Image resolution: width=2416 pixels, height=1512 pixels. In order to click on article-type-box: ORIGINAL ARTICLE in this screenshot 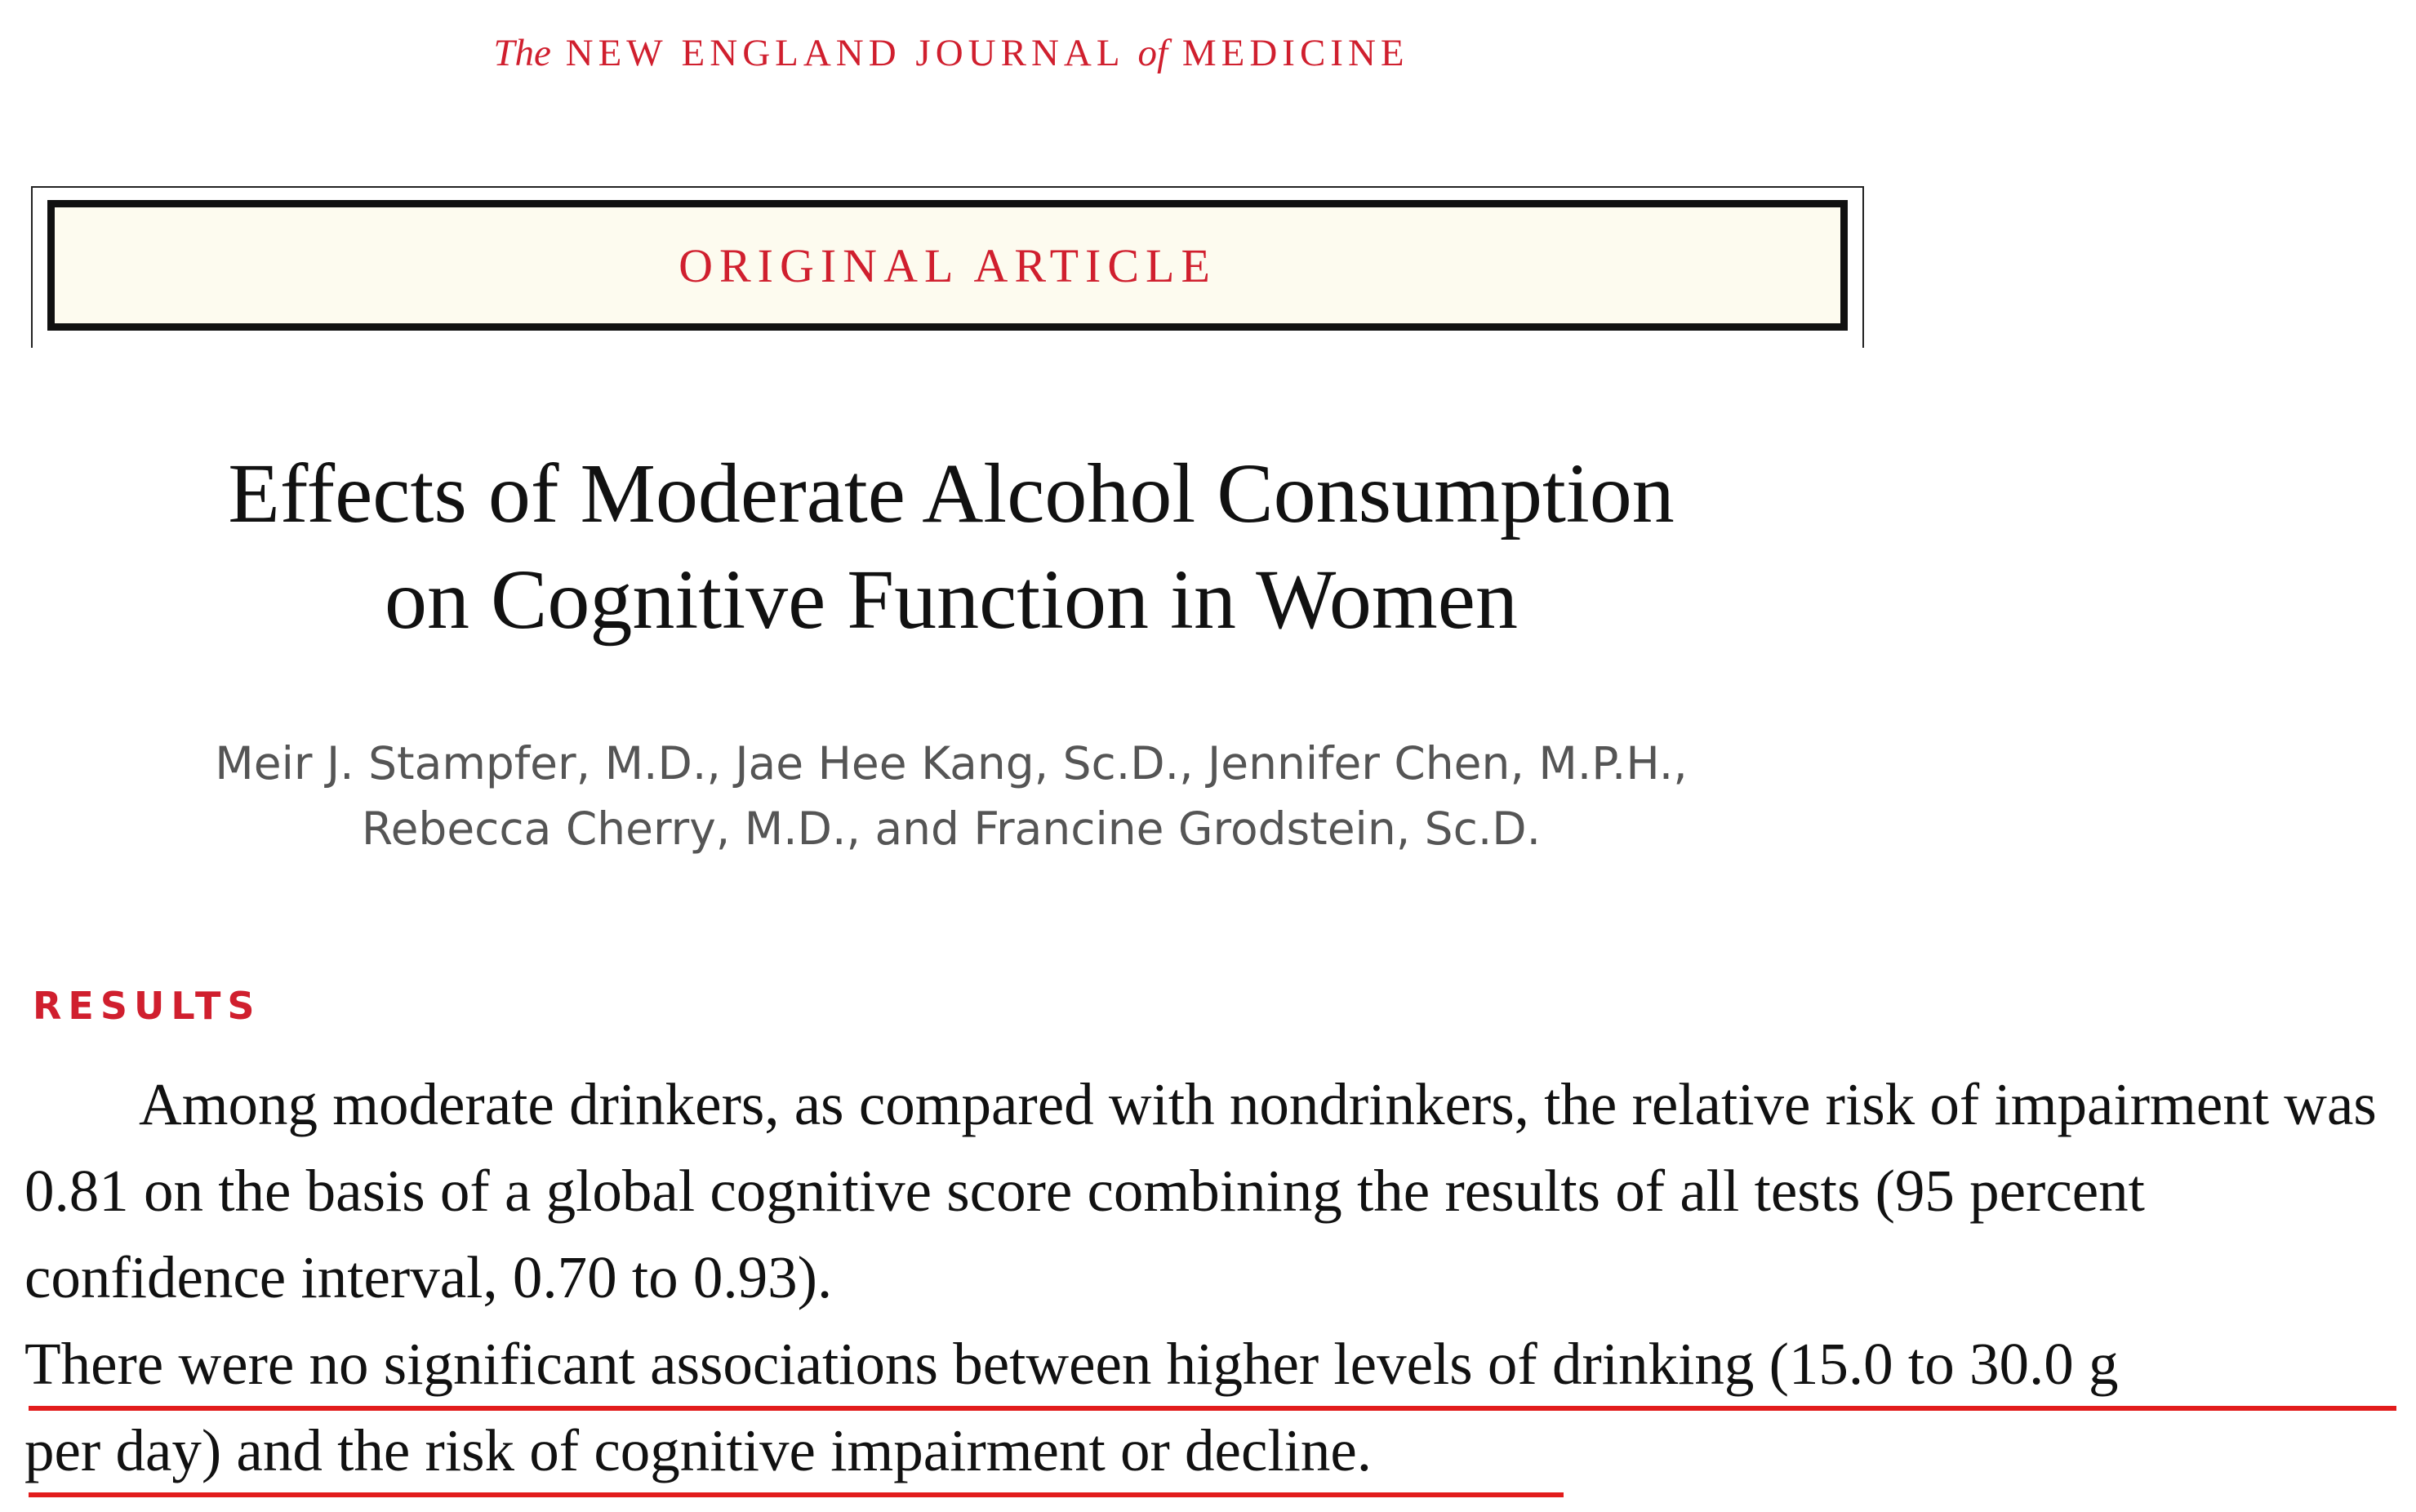, I will do `click(947, 265)`.